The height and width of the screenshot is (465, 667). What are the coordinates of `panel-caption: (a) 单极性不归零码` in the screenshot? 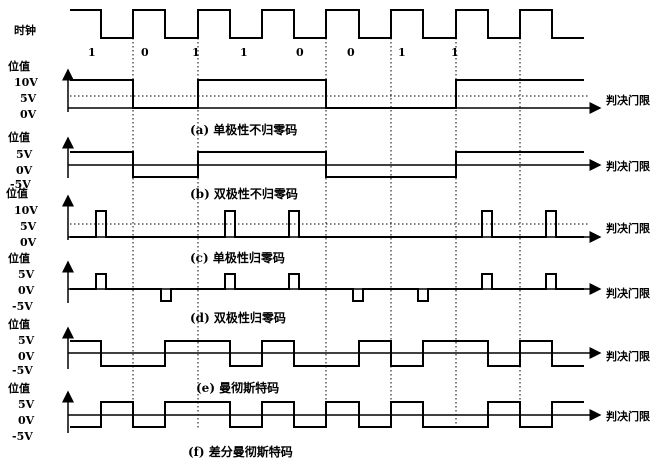 It's located at (243, 129).